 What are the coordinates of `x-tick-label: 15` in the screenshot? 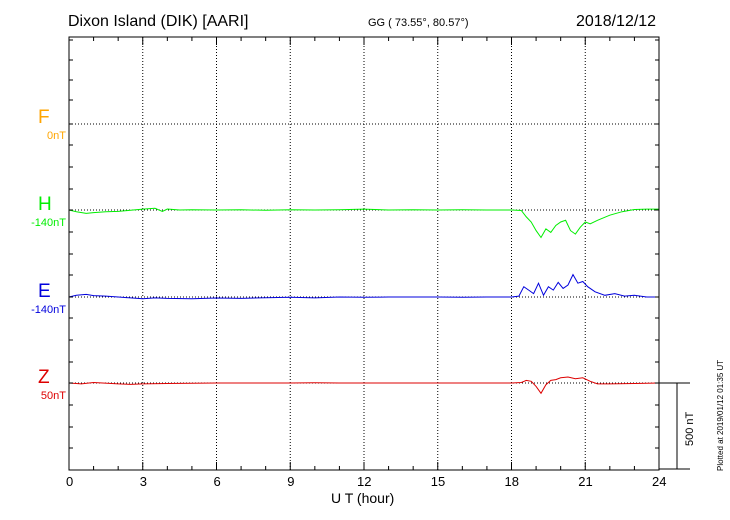 It's located at (438, 481).